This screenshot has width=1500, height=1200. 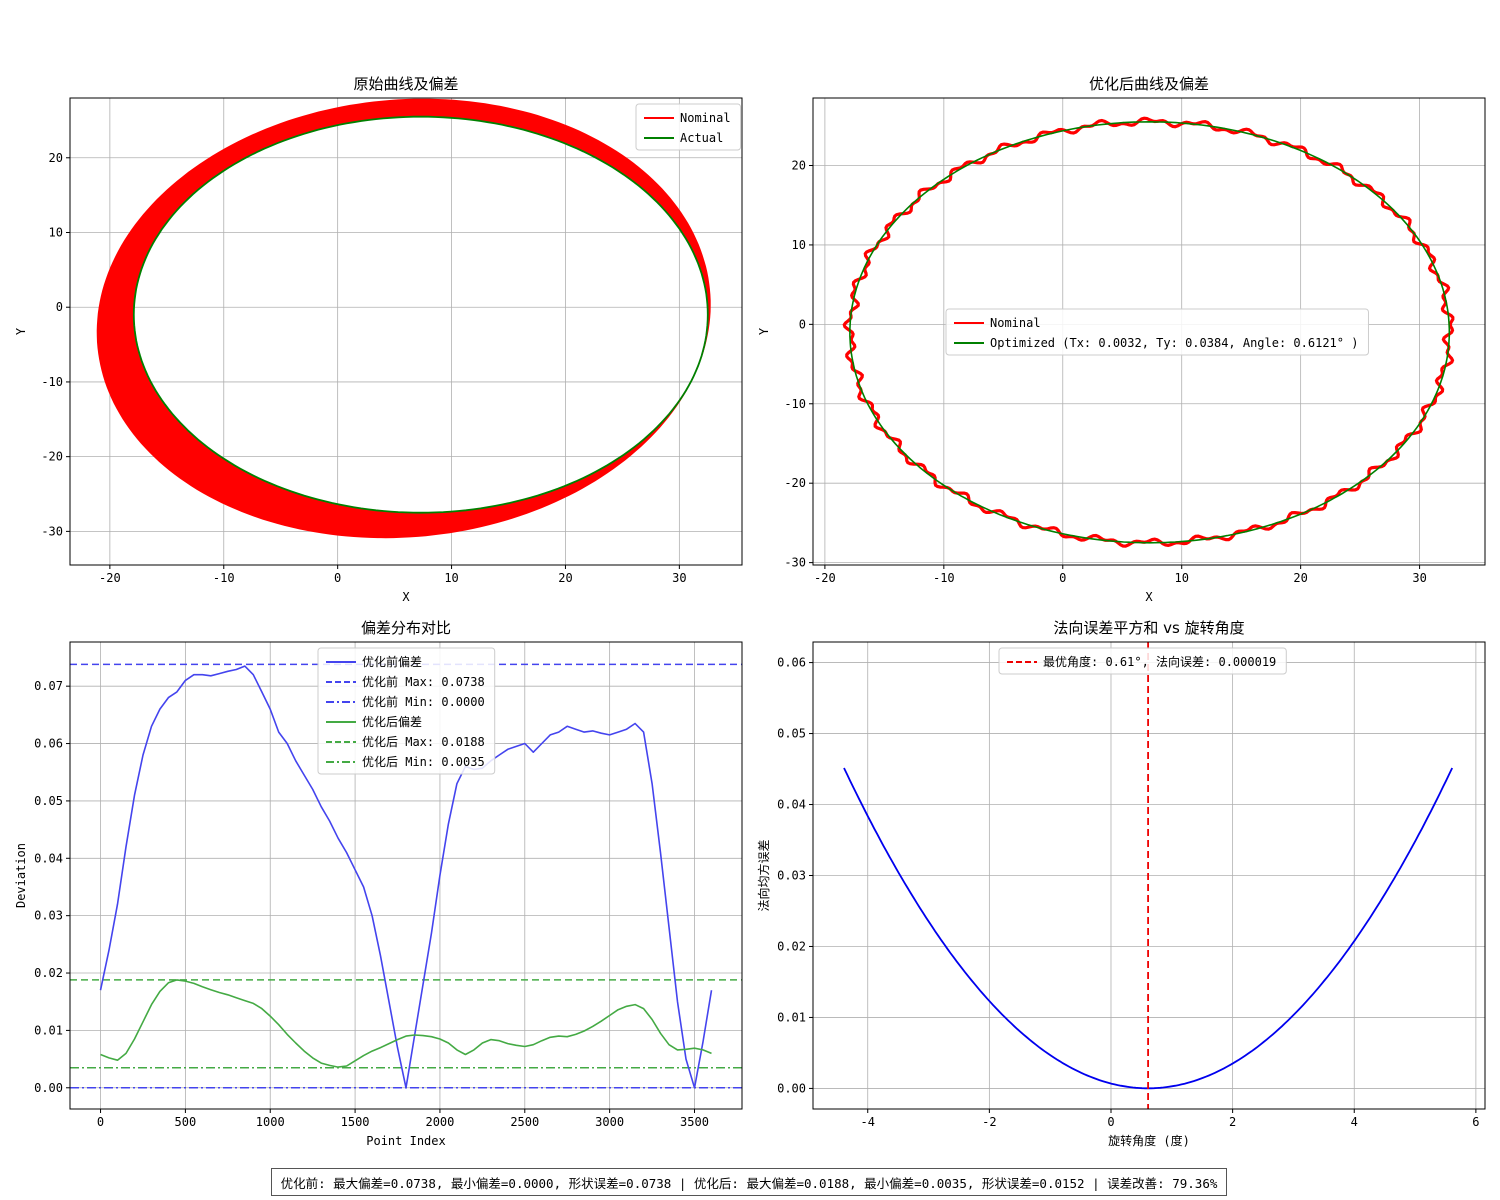 What do you see at coordinates (392, 721) in the screenshot?
I see `legend-label: 优化后偏差` at bounding box center [392, 721].